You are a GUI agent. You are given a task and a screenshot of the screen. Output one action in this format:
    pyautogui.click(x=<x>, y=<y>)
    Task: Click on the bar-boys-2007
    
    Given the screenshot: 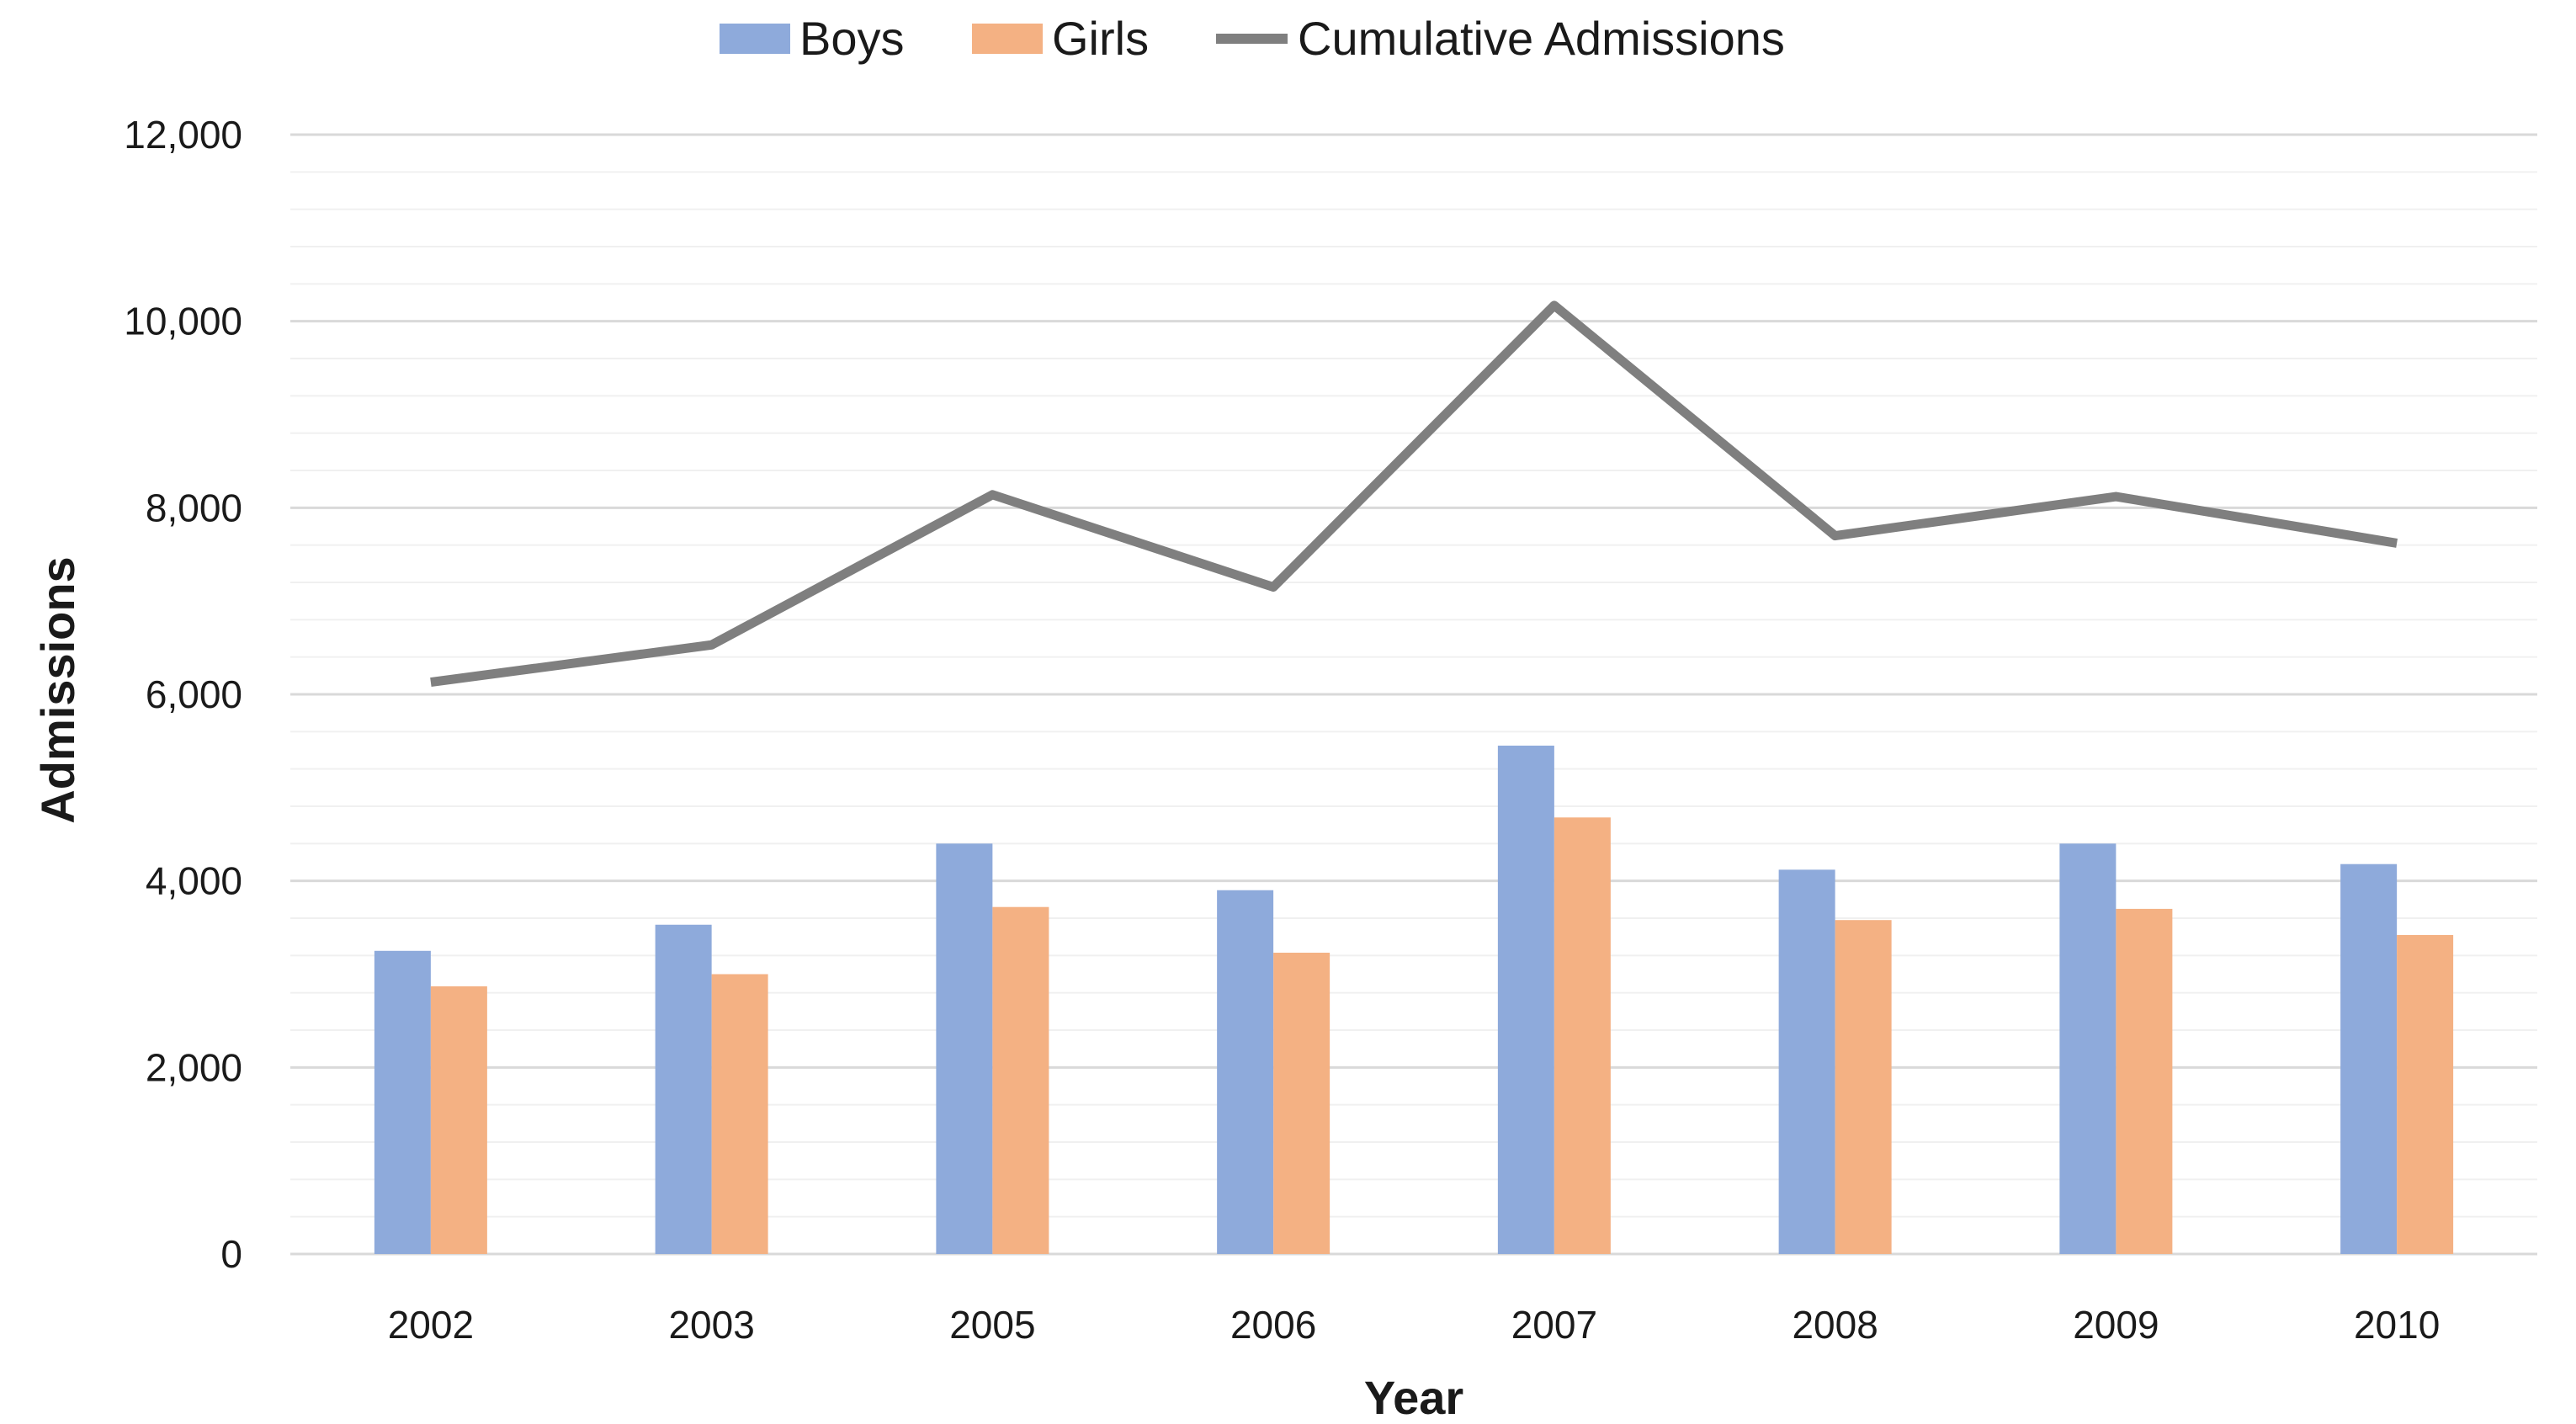 What is the action you would take?
    pyautogui.click(x=1525, y=999)
    